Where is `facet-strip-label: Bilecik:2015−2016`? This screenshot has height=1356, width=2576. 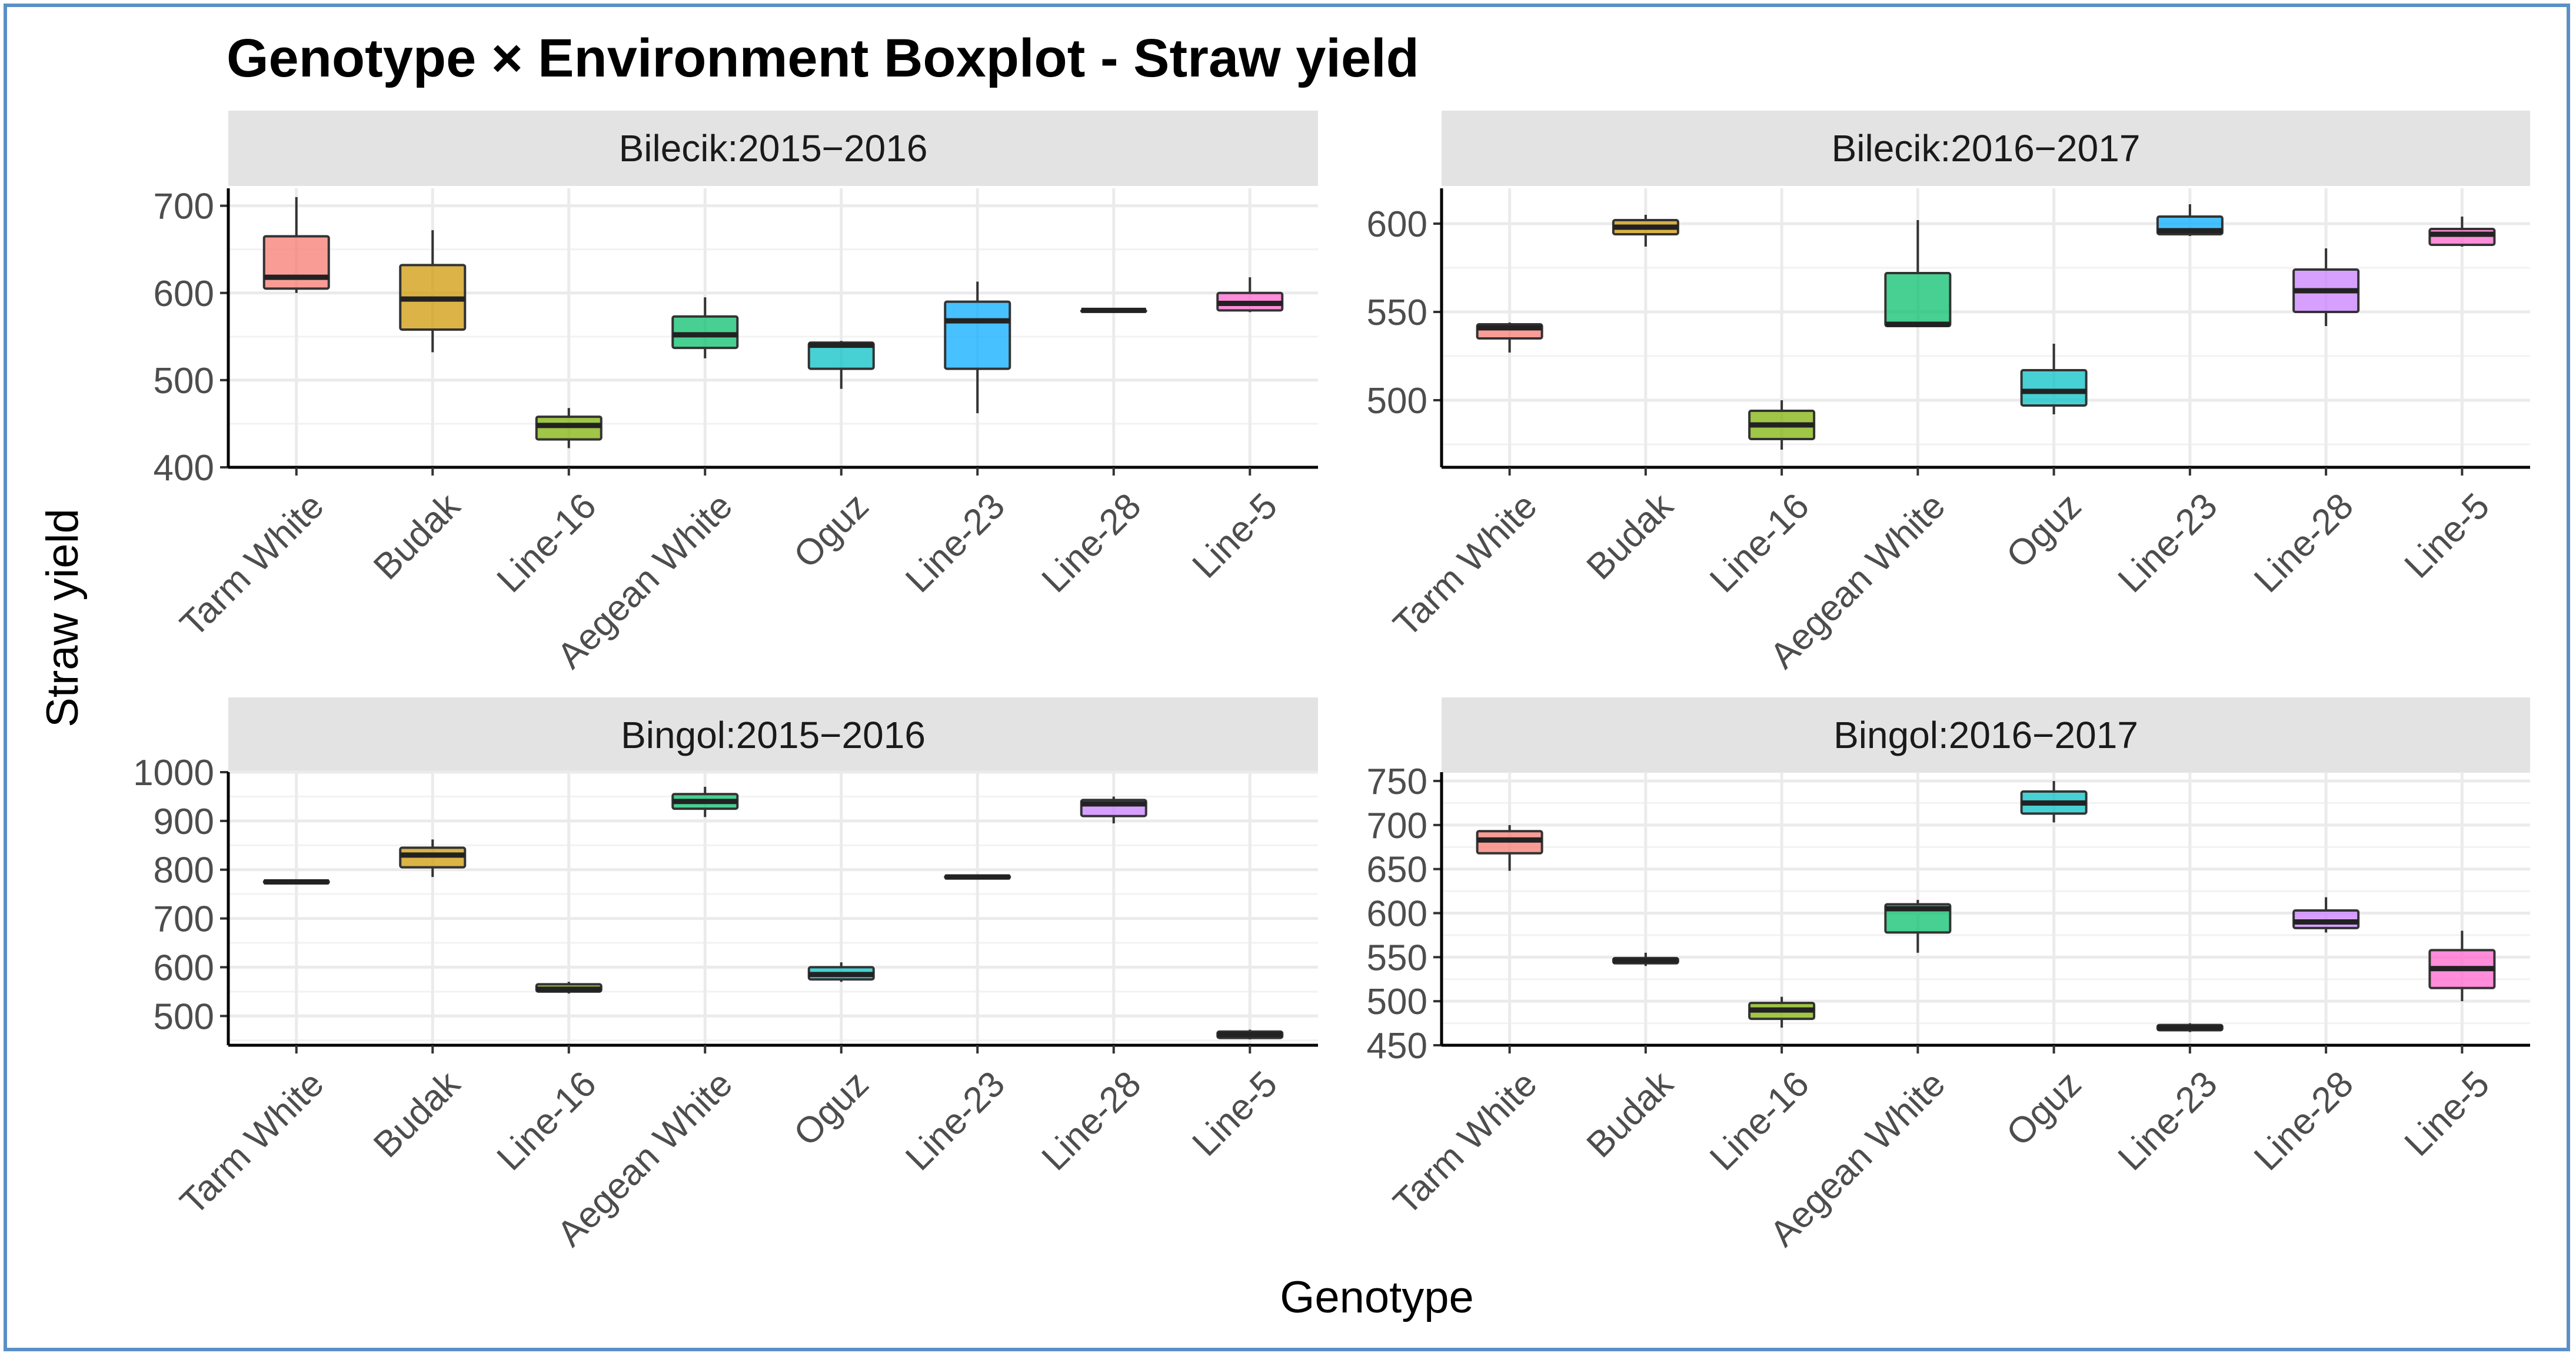 facet-strip-label: Bilecik:2015−2016 is located at coordinates (773, 148).